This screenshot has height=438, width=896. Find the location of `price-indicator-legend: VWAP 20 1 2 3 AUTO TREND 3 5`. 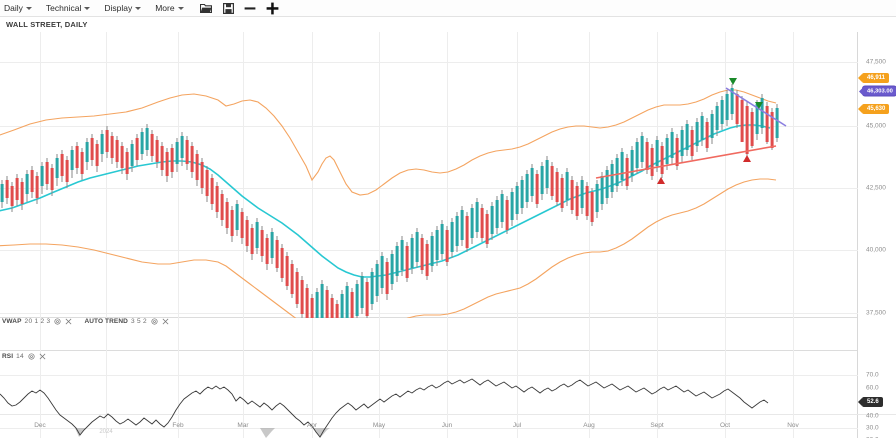

price-indicator-legend: VWAP 20 1 2 3 AUTO TREND 3 5 is located at coordinates (91, 321).